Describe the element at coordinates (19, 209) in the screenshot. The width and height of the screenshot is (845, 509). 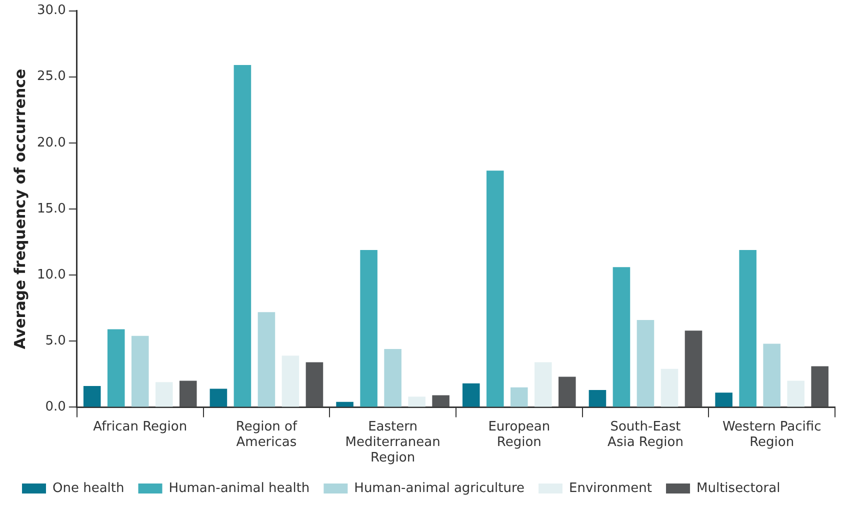
I see `y-axis-title: Average frequency of occurrence` at that location.